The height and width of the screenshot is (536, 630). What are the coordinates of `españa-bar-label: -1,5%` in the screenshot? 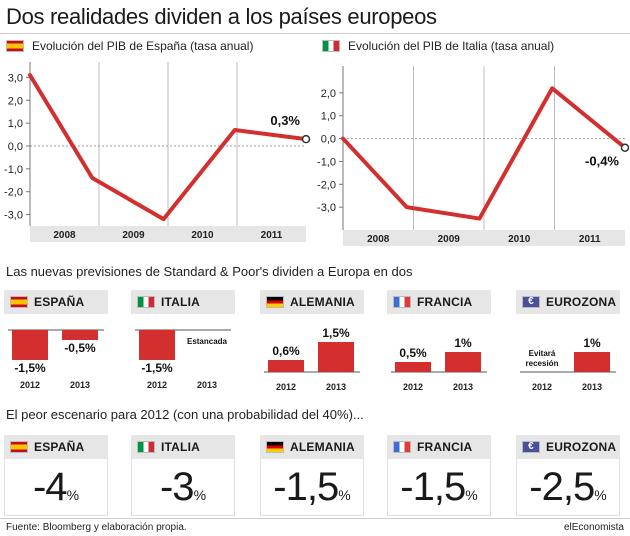 It's located at (30, 368).